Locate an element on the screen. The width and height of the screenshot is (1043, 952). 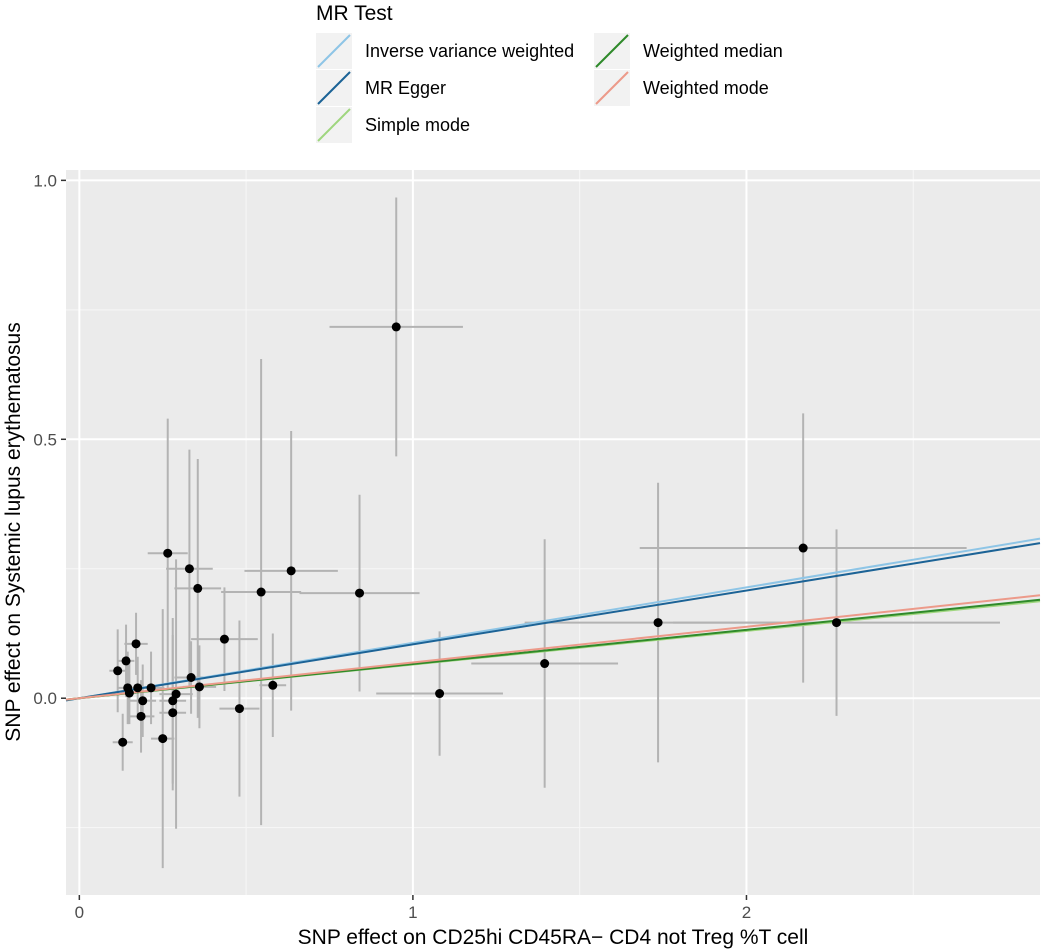
y-tick-label: 1.0 is located at coordinates (45, 180).